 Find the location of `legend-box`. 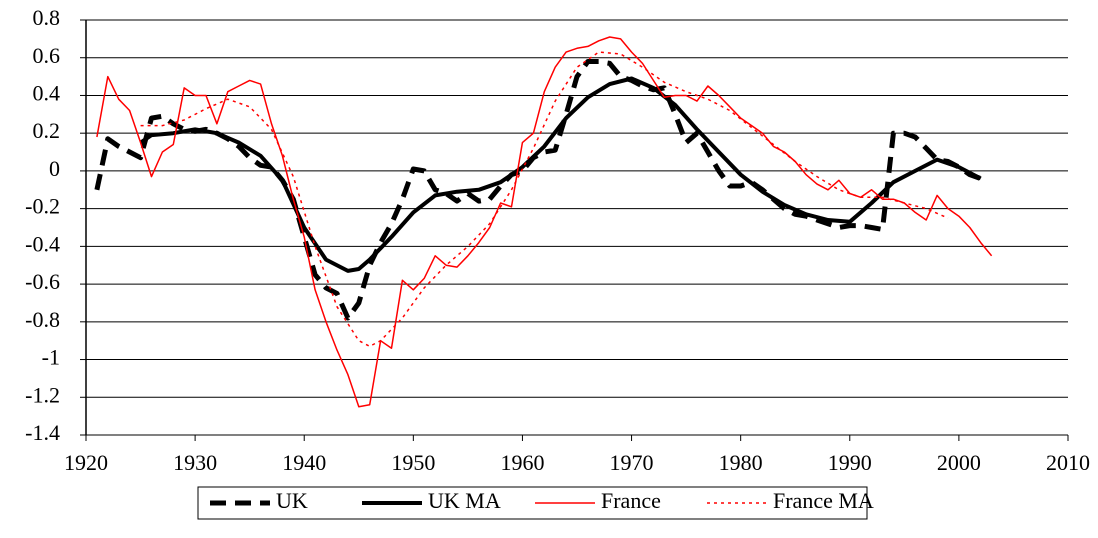

legend-box is located at coordinates (532, 503).